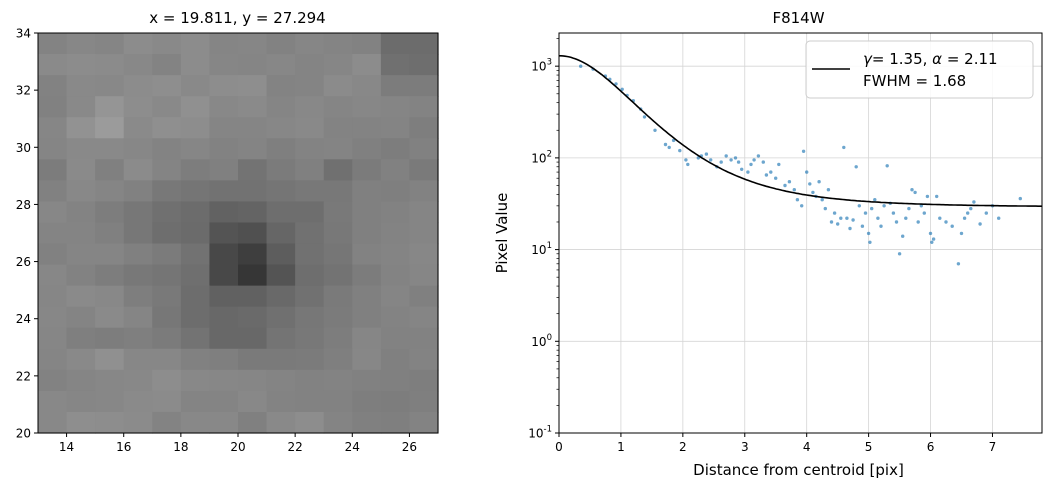 This screenshot has width=1050, height=490. What do you see at coordinates (919, 69) in the screenshot?
I see `legend-box` at bounding box center [919, 69].